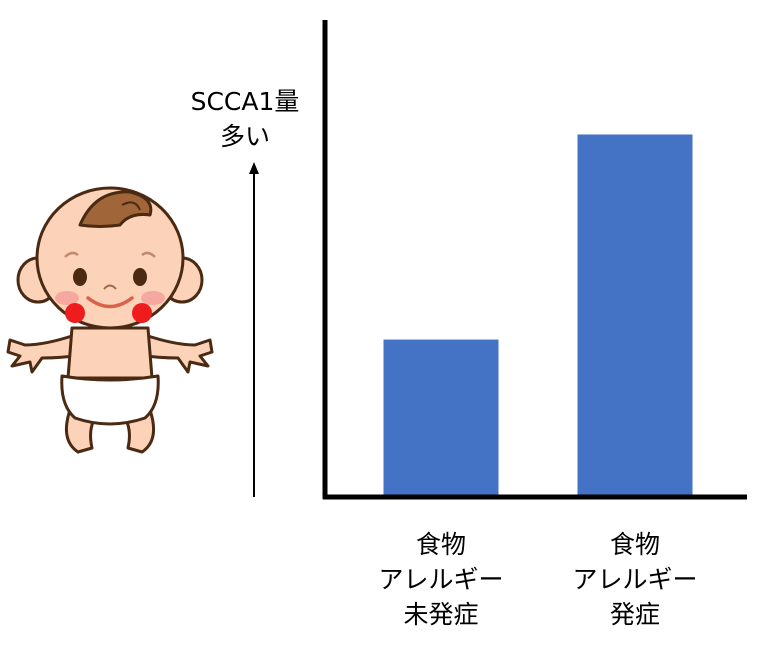  I want to click on y-label-line-1: SCCA1量, so click(245, 101).